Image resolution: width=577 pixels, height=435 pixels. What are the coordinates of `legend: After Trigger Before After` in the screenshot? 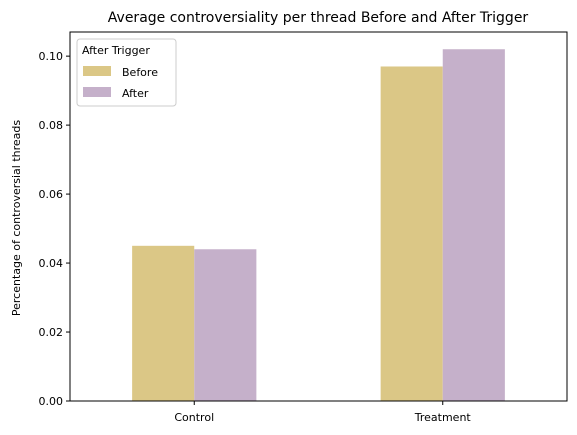 It's located at (126, 72).